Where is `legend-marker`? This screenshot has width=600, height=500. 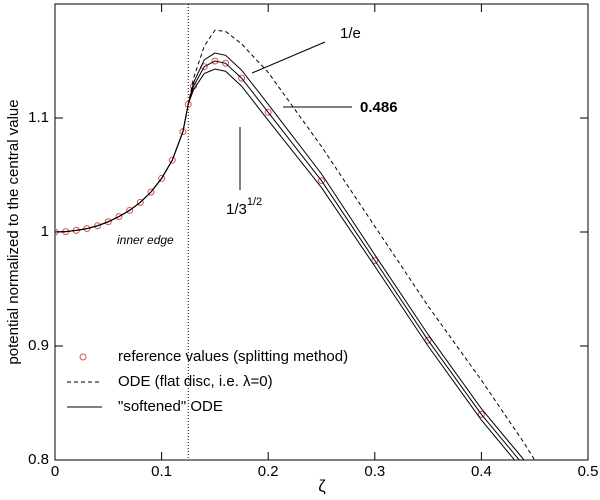
legend-marker is located at coordinates (83, 357).